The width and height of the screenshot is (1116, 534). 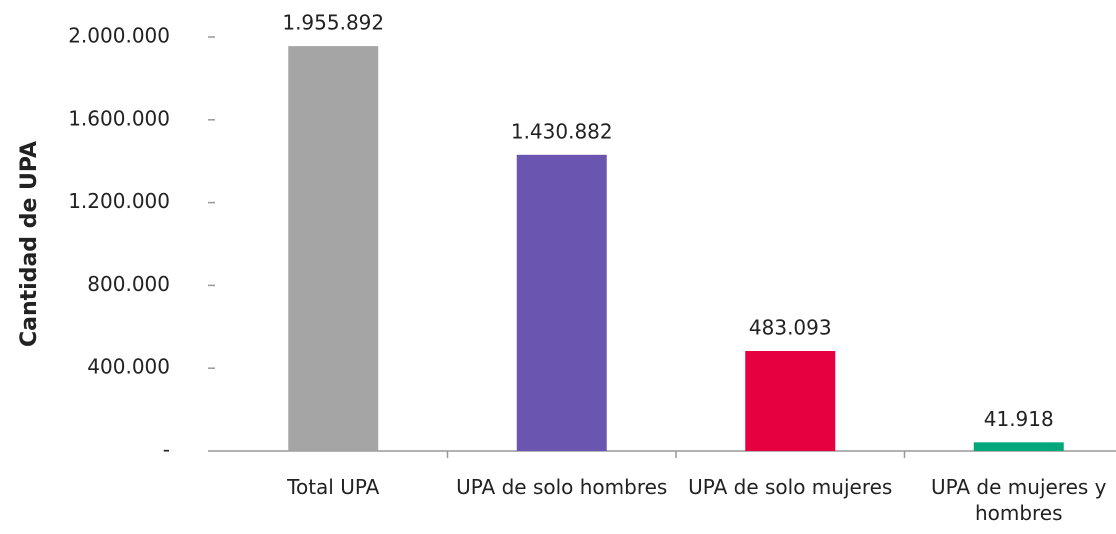 I want to click on x-tick-label: UPA de solo hombres, so click(x=562, y=487).